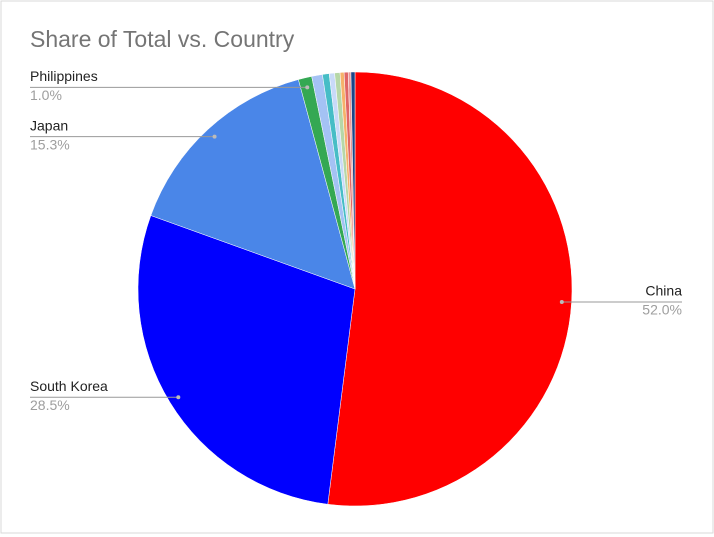 This screenshot has height=537, width=714. Describe the element at coordinates (162, 39) in the screenshot. I see `chart-title: Share of Total vs. Country` at that location.